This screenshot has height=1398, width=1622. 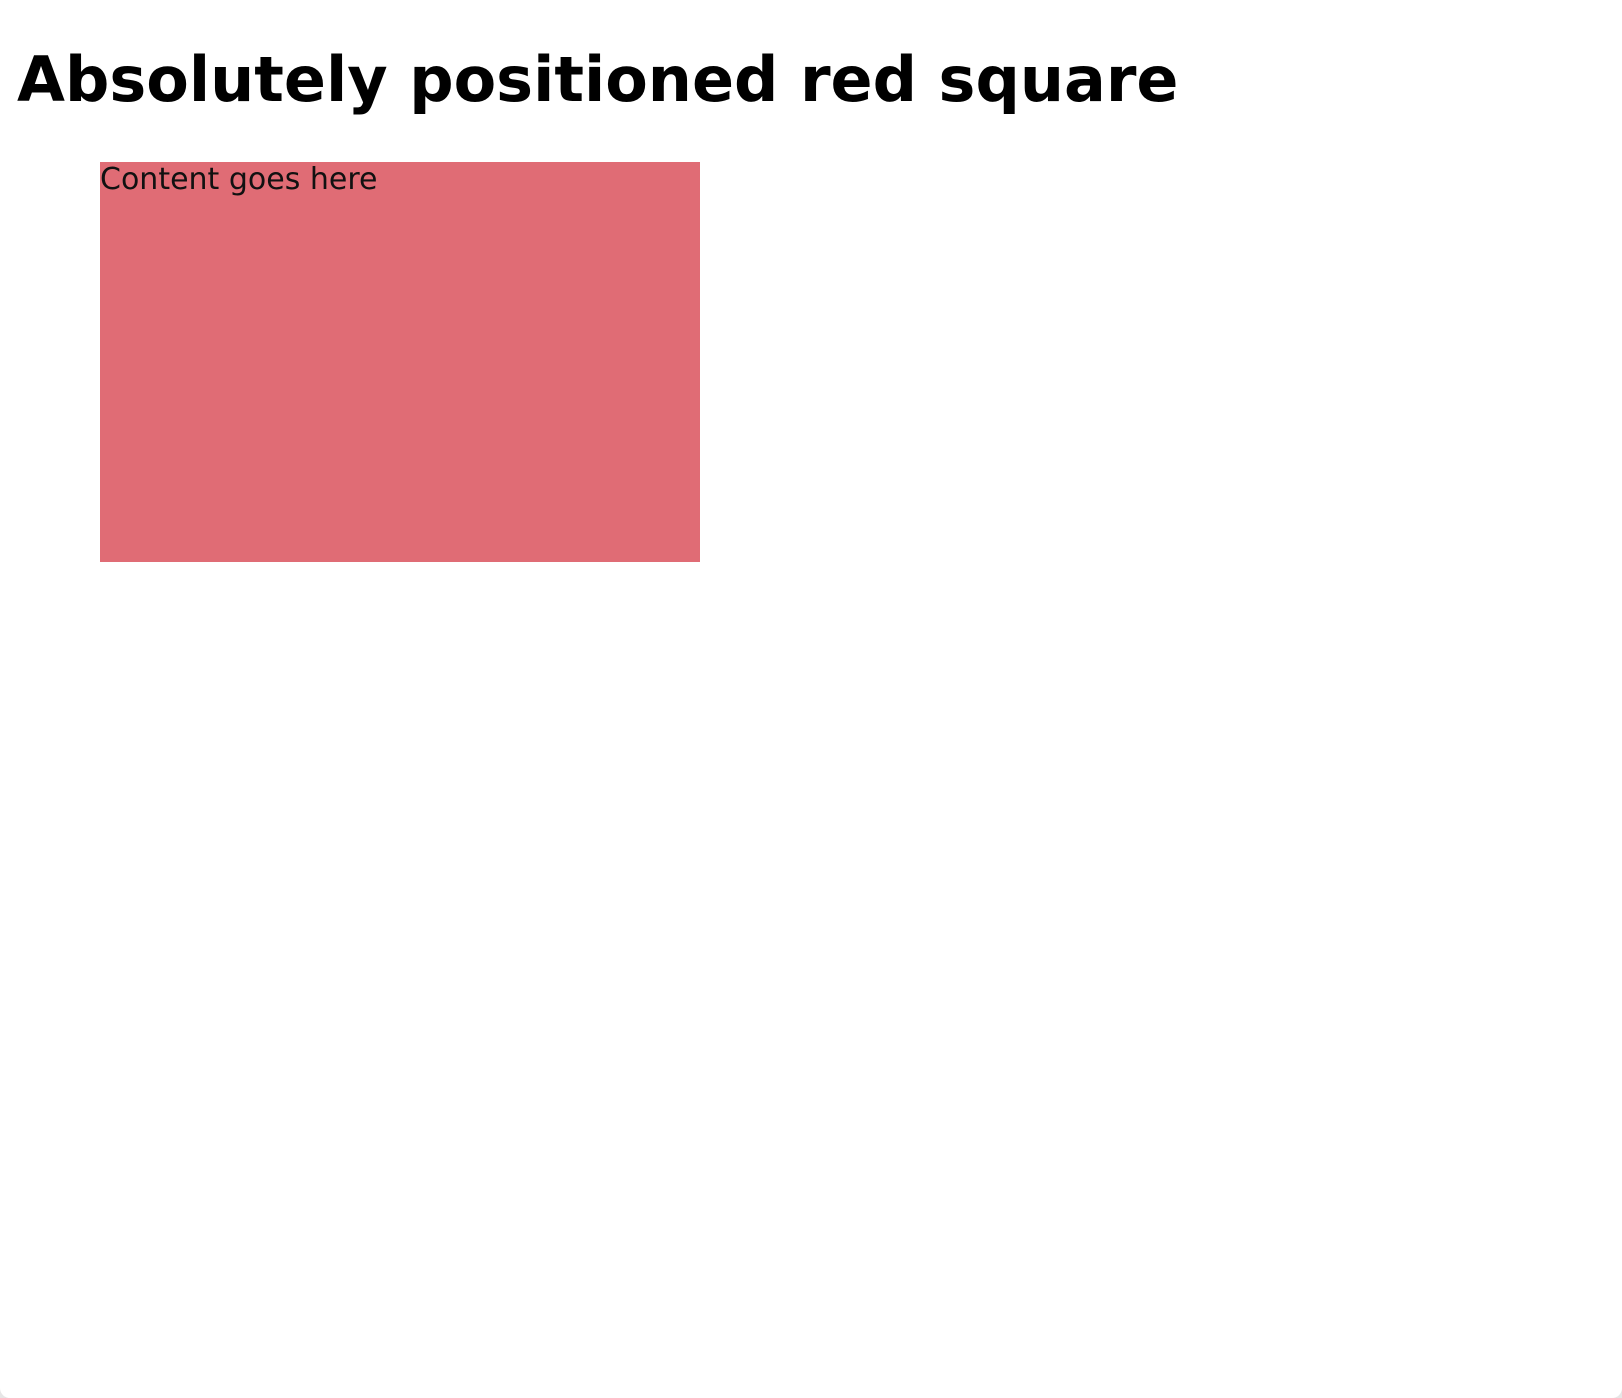 I want to click on red-square-content-text: Content goes here, so click(x=239, y=179).